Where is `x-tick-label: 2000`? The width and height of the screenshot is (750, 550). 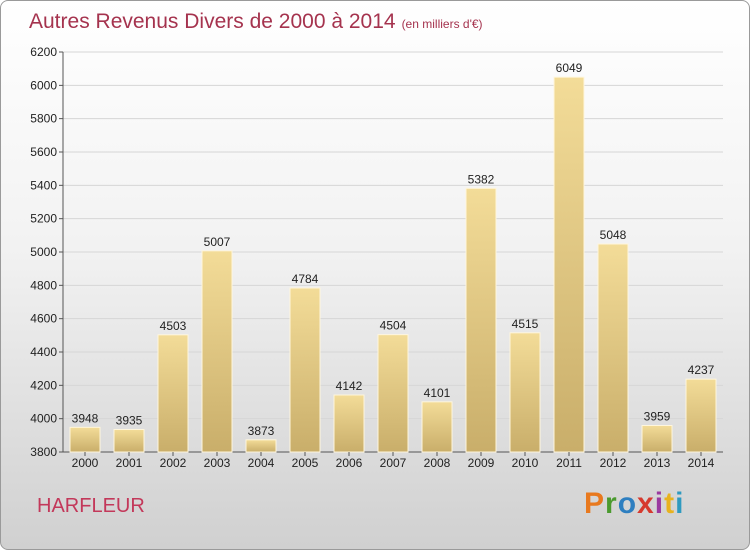 x-tick-label: 2000 is located at coordinates (85, 463).